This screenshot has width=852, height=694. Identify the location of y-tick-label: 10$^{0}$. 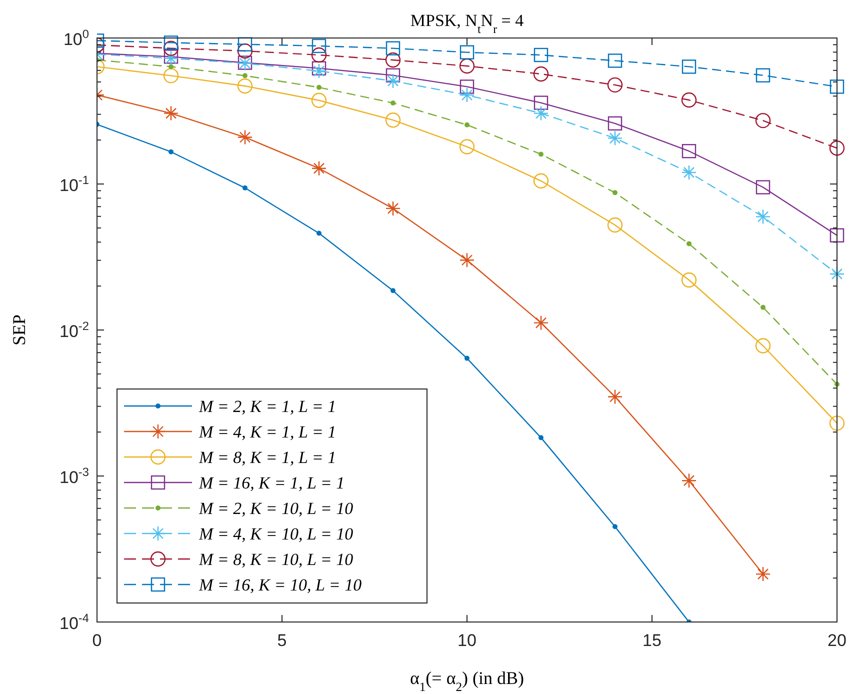
(76, 38).